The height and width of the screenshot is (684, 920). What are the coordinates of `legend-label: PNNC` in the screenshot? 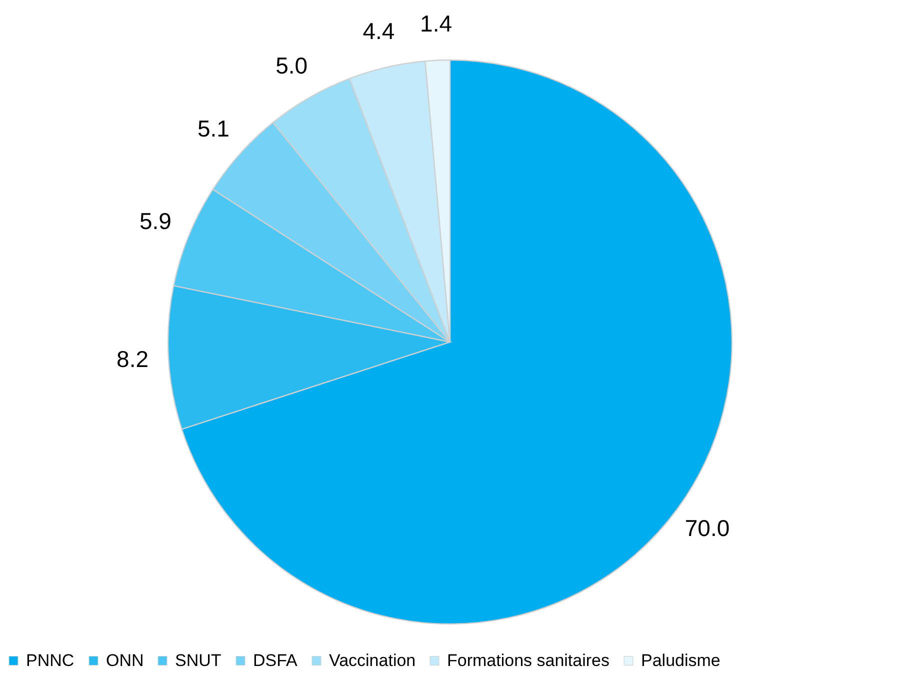 It's located at (50, 660).